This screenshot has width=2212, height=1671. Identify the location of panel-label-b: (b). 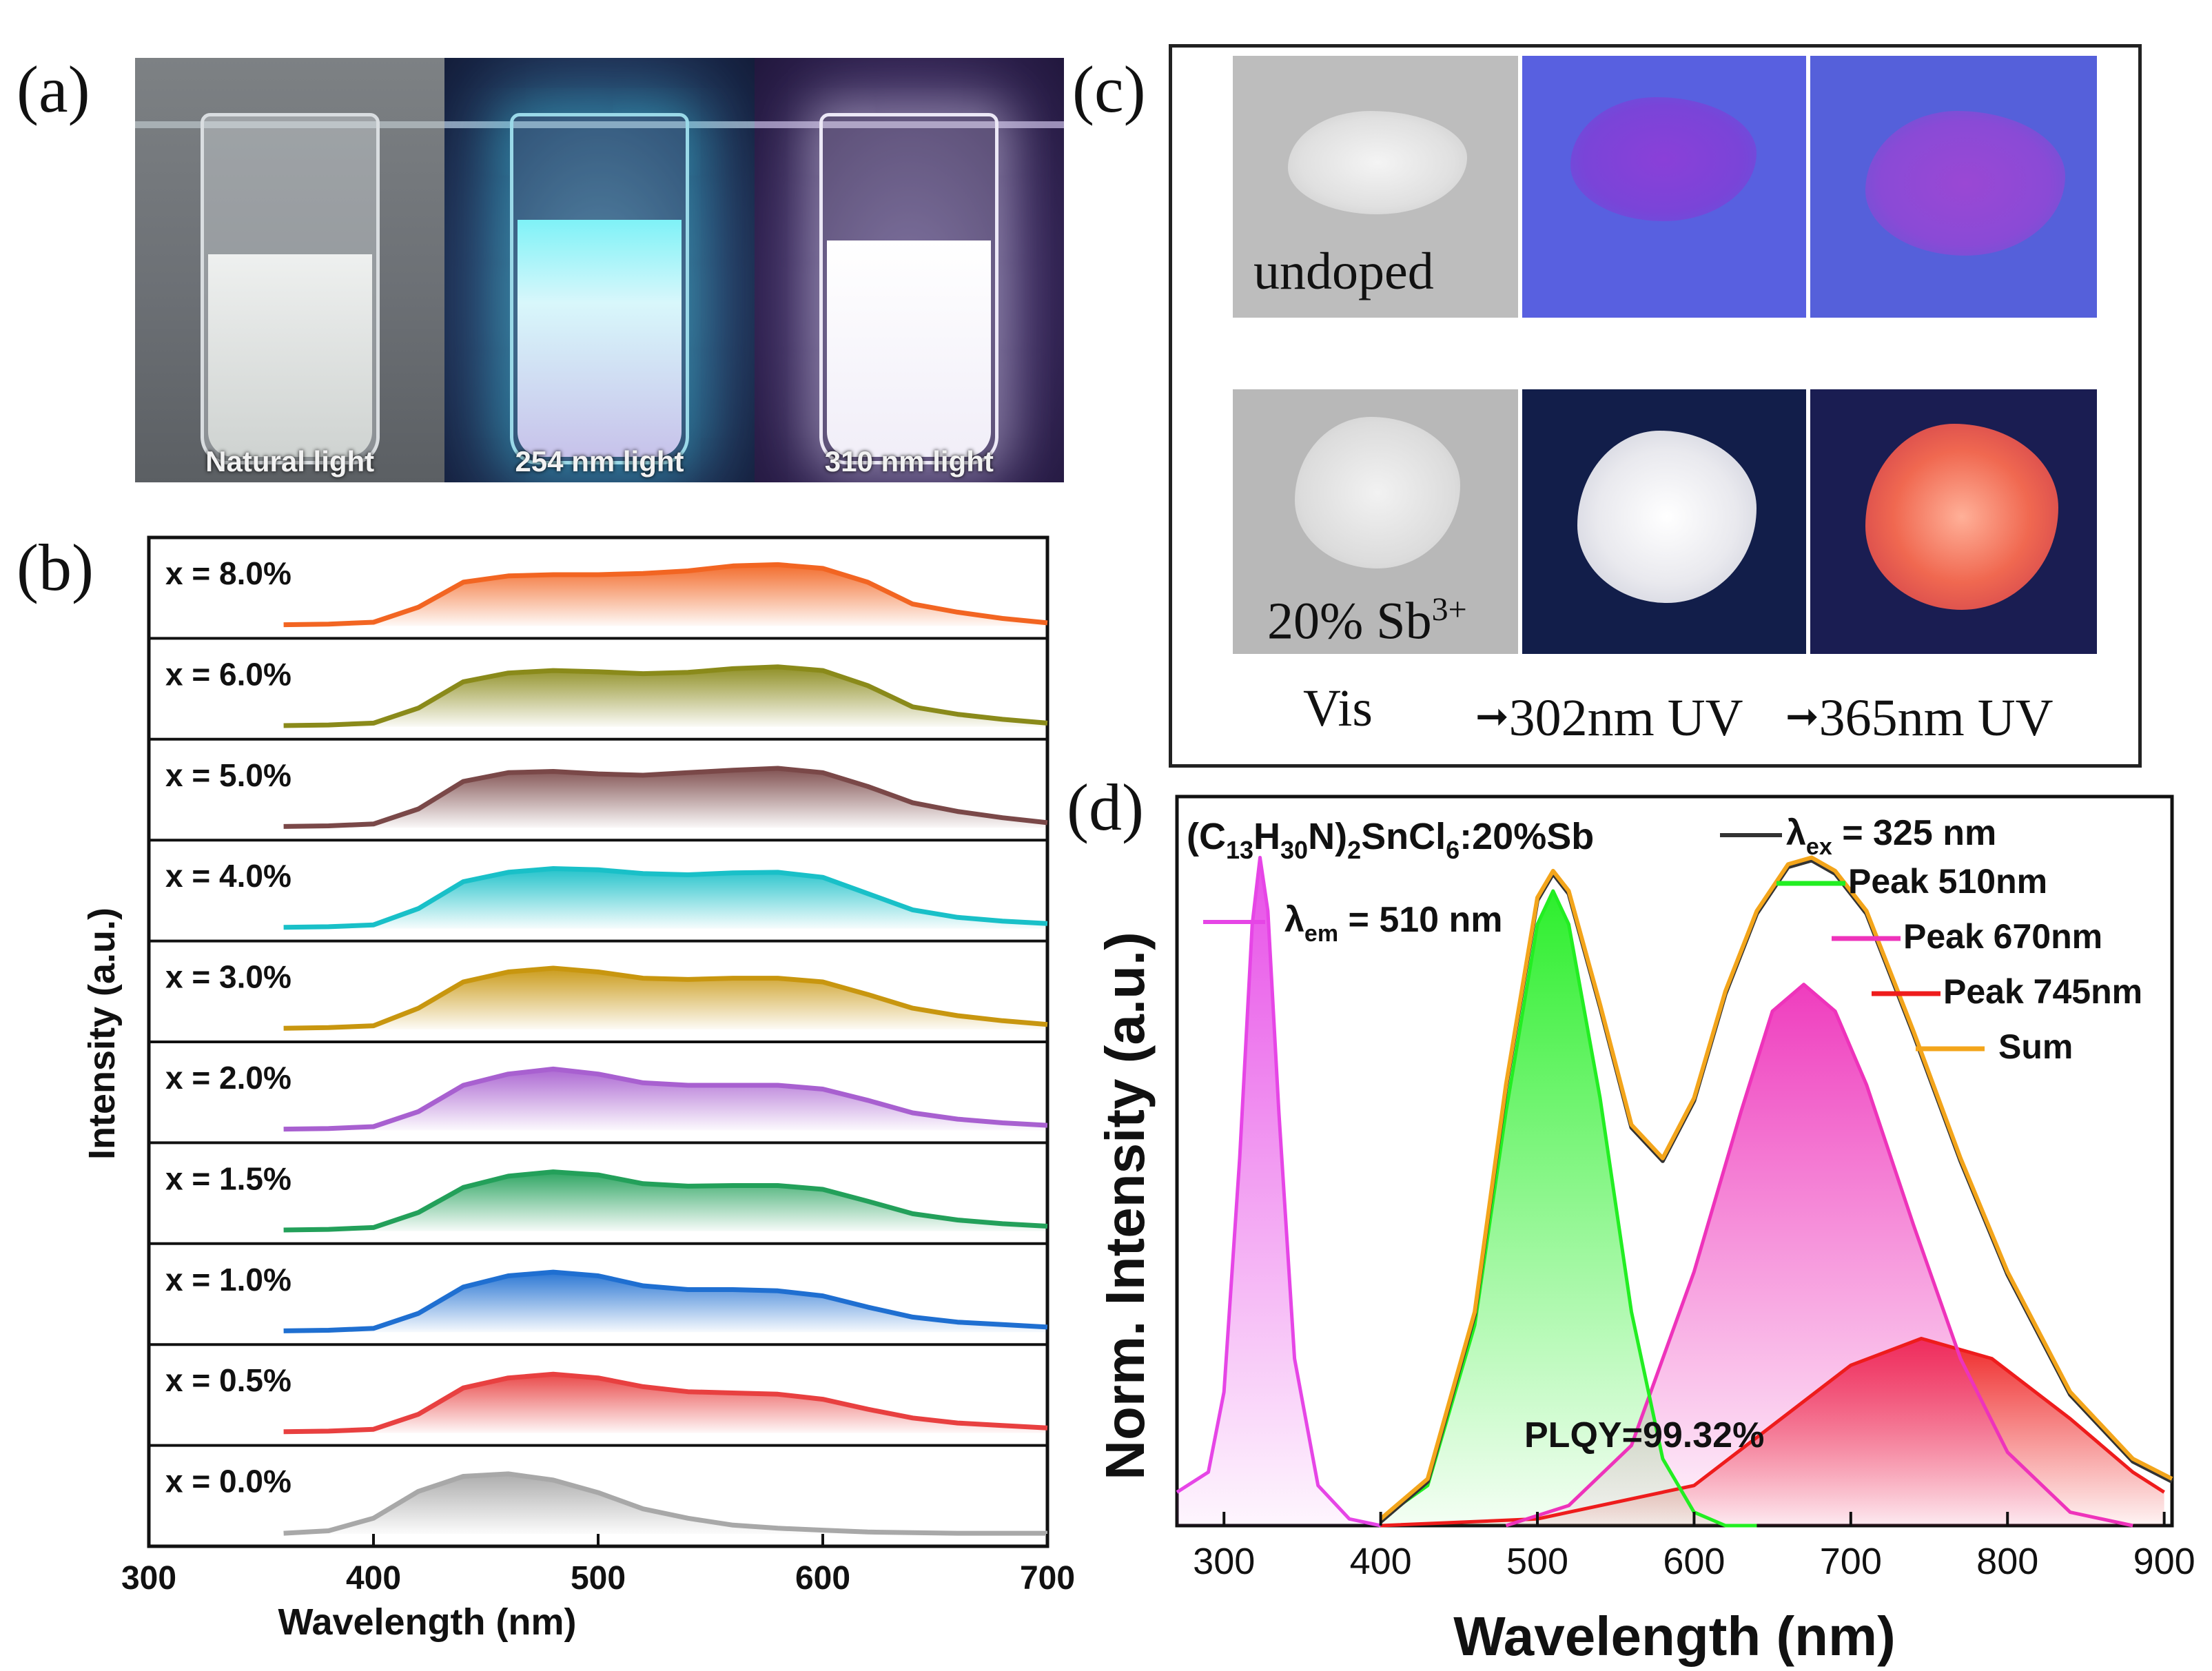
(55, 567).